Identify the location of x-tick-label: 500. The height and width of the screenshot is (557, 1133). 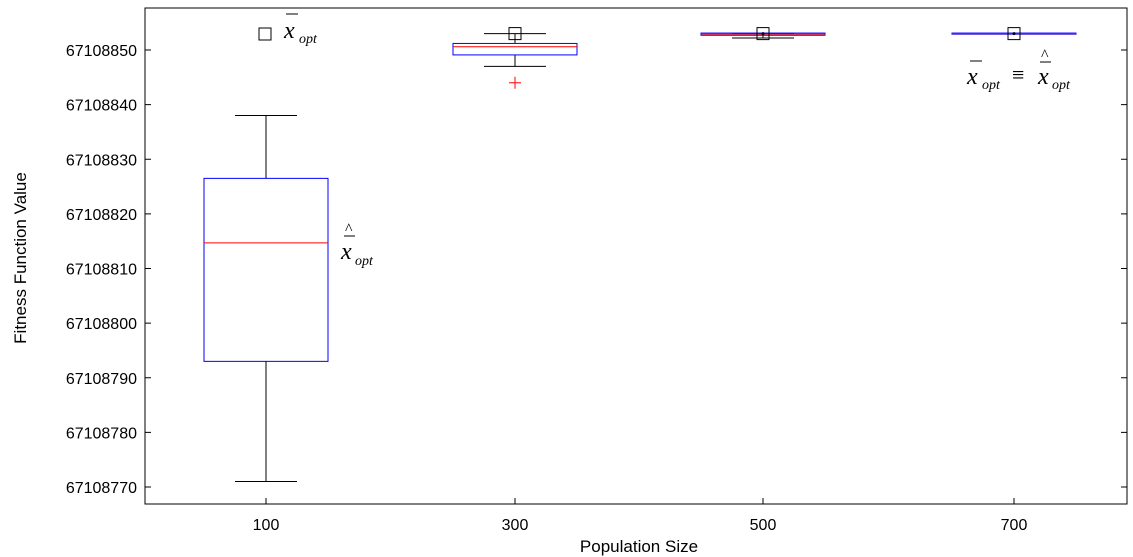
(763, 525).